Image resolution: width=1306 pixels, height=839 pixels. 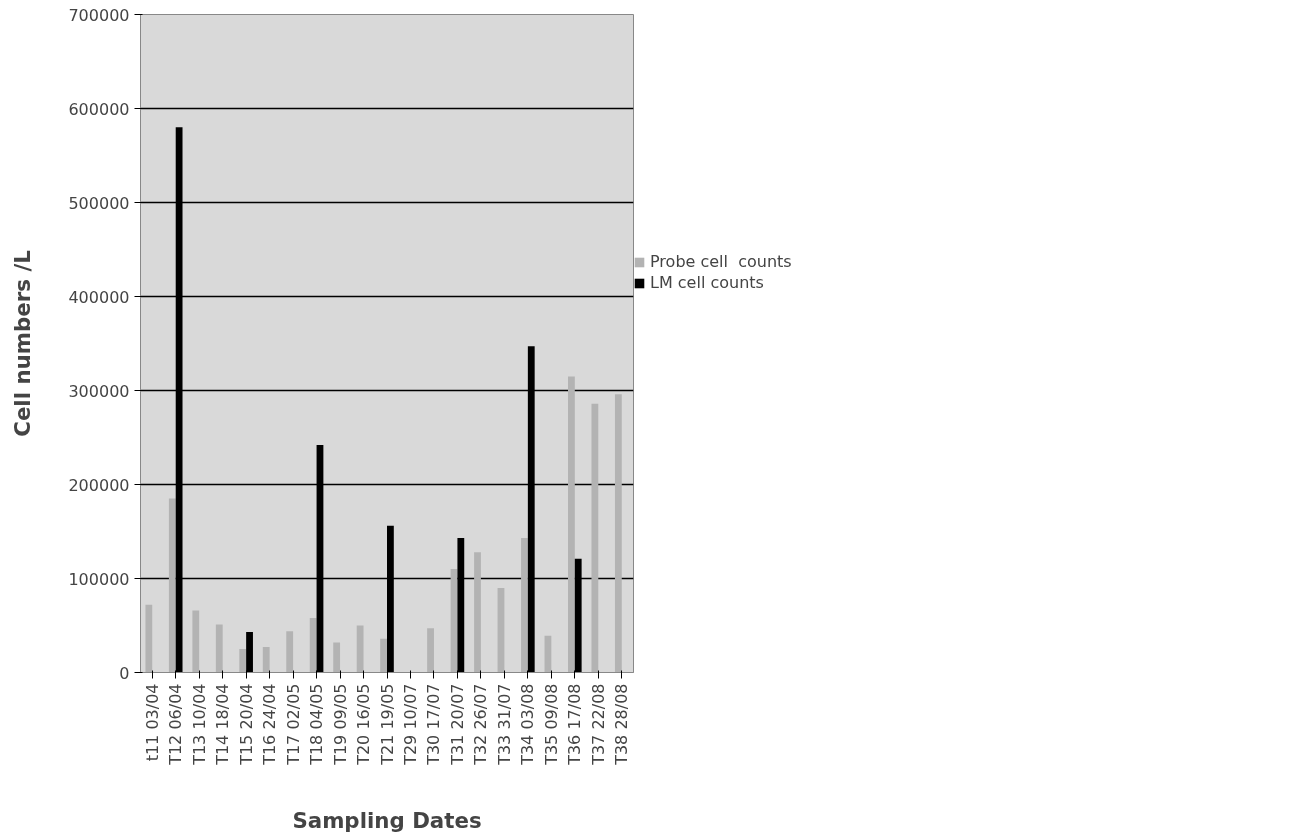 What do you see at coordinates (481, 724) in the screenshot?
I see `x-tick-label: T32 26/07` at bounding box center [481, 724].